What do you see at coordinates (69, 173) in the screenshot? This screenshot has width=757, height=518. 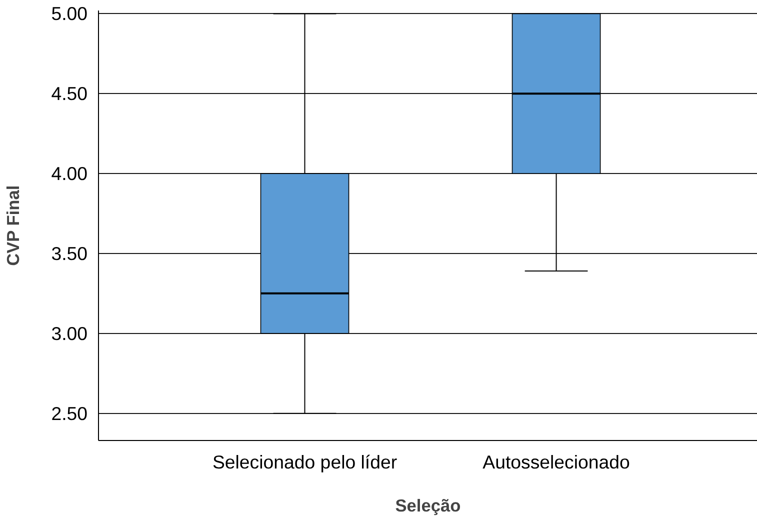 I see `y-tick-label: 4.00` at bounding box center [69, 173].